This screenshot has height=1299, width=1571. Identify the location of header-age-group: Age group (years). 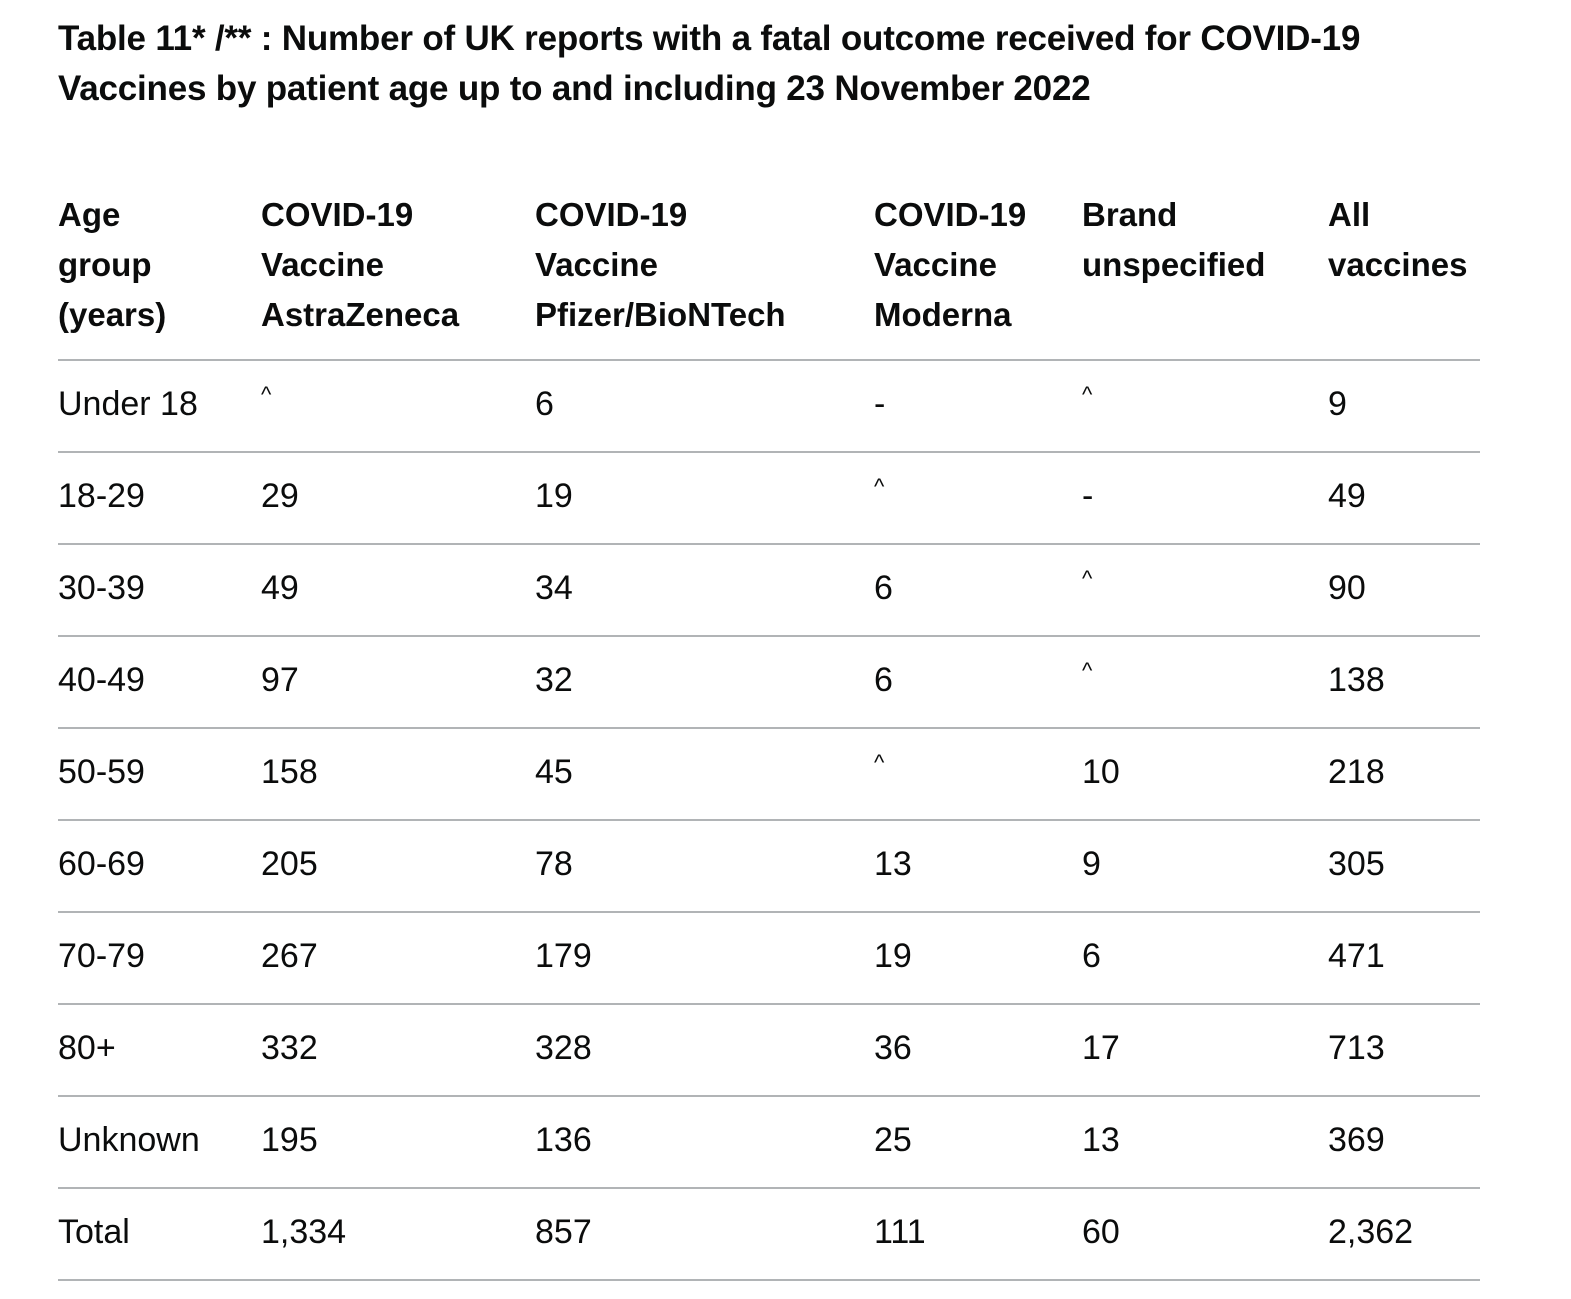
(159, 275).